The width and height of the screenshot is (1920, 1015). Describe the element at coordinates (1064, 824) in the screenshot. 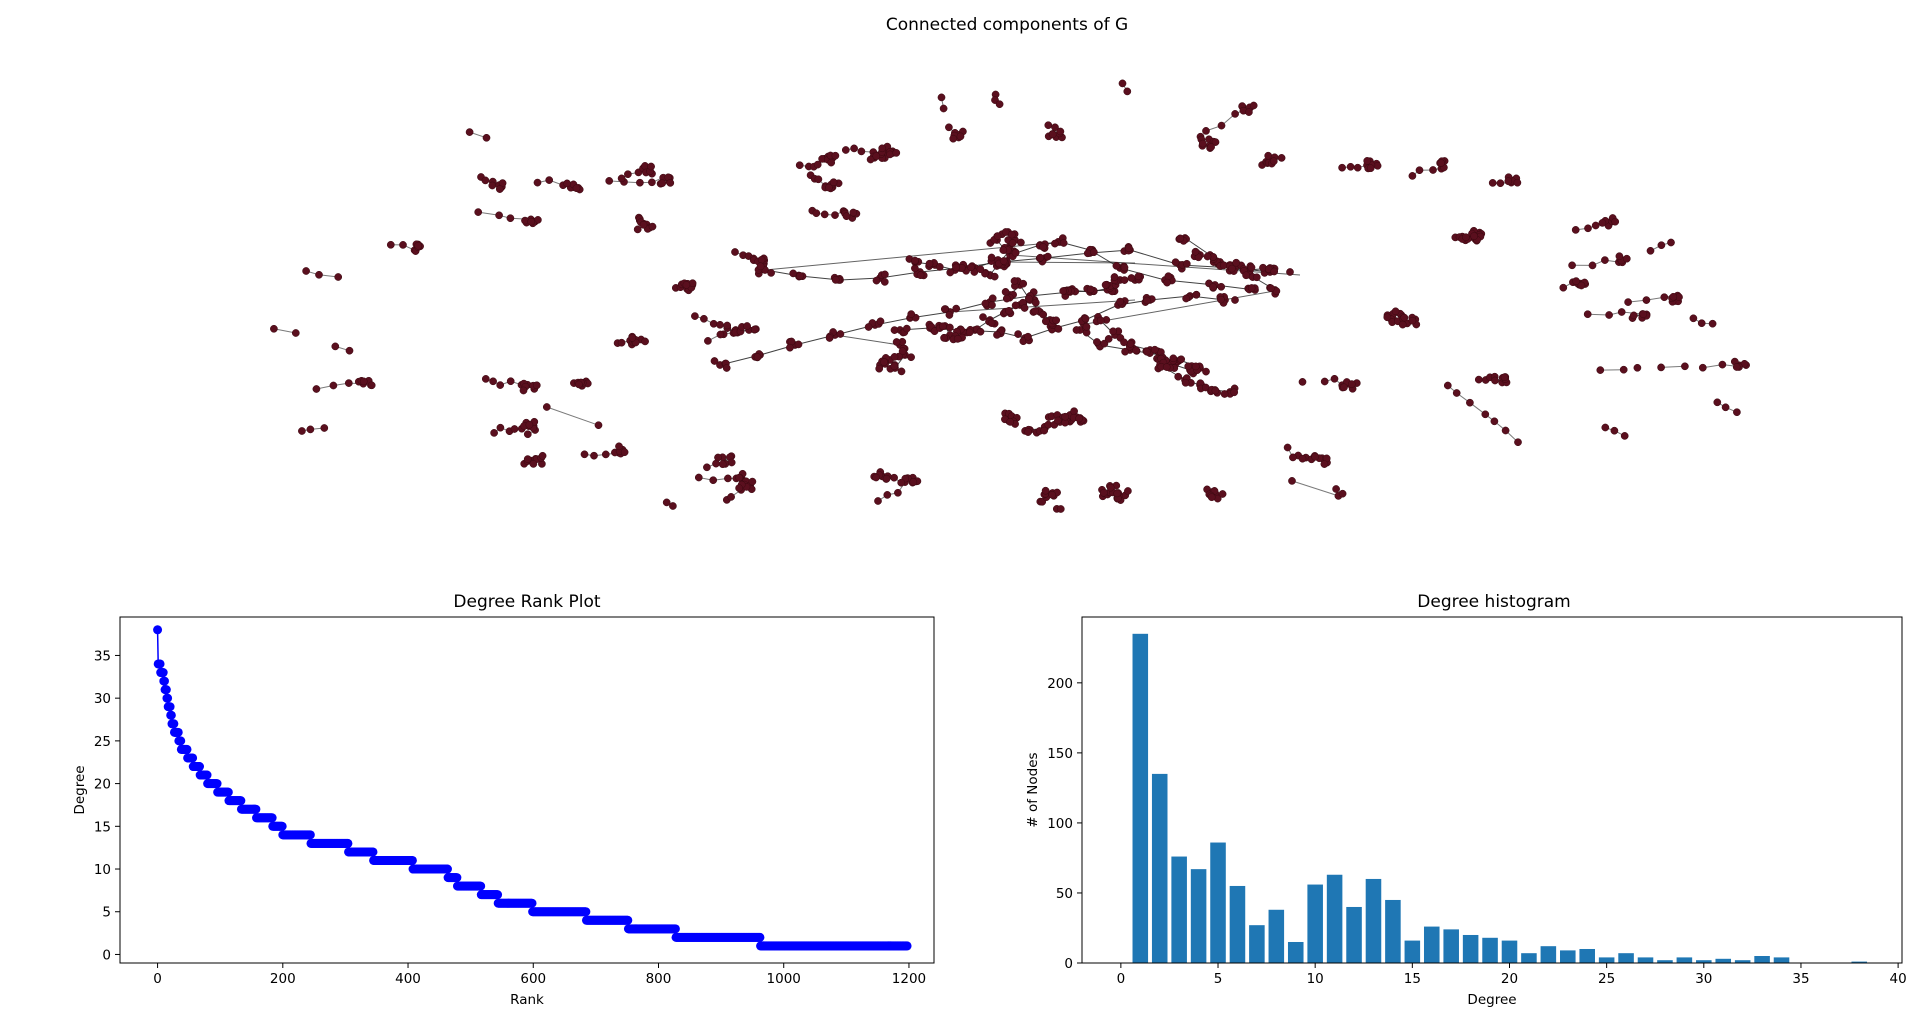

I see `histogram-y-ticks: 0 50 100 150 200` at that location.